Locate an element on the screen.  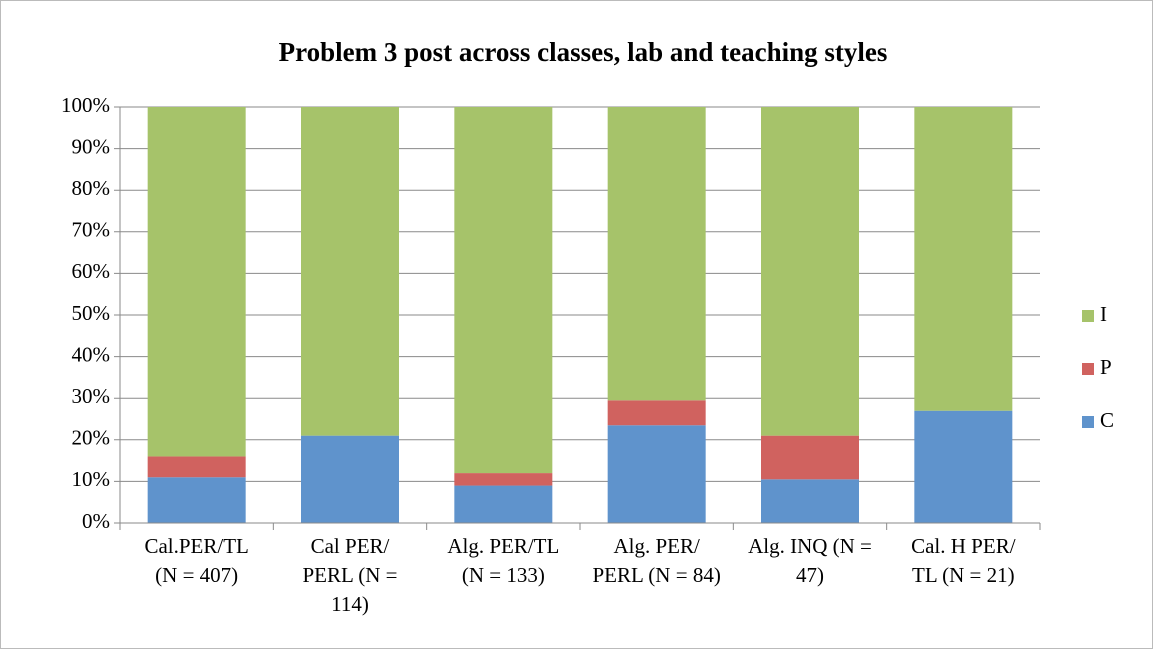
y-tick-label: 40% is located at coordinates (91, 354).